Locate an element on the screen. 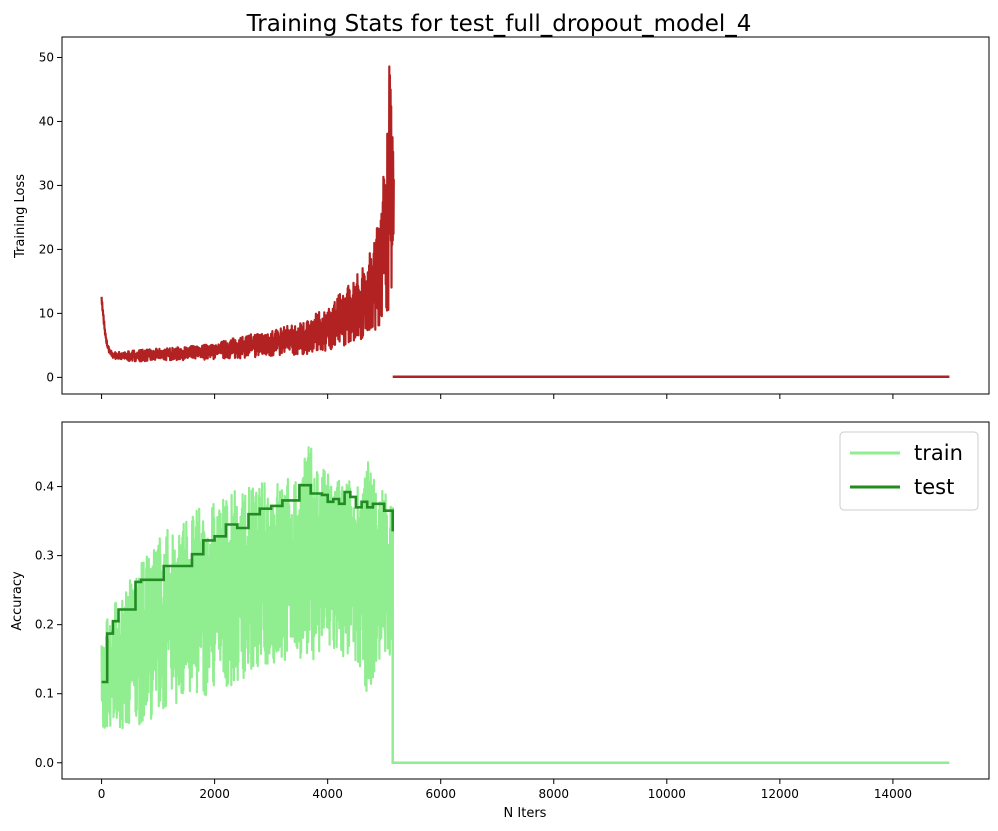 Image resolution: width=998 pixels, height=831 pixels. y-tick-label: 0.1 is located at coordinates (44, 694).